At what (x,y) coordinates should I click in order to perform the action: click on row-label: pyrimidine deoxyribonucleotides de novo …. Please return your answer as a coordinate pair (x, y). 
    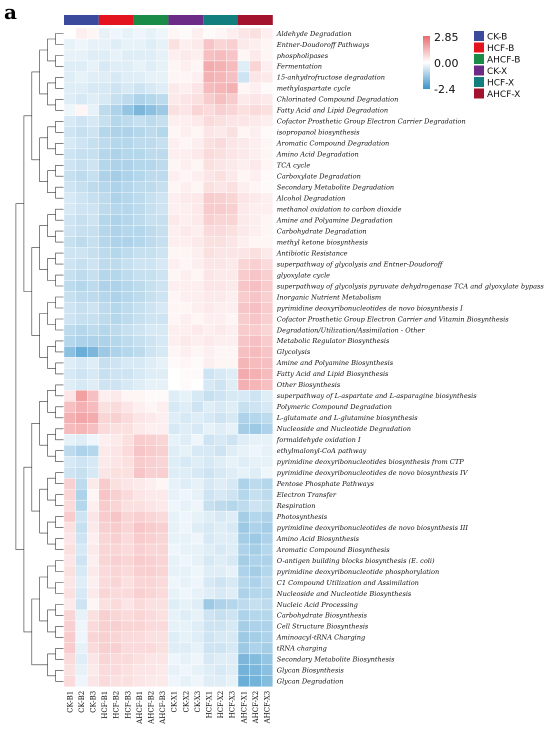
    Looking at the image, I should click on (370, 308).